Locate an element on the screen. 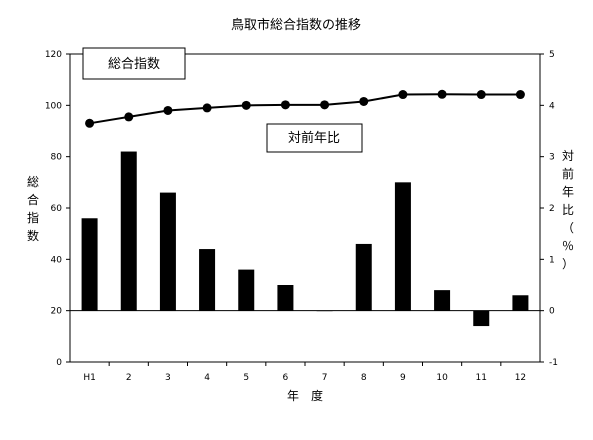 The width and height of the screenshot is (593, 440). x-tick-label: 10 is located at coordinates (442, 378).